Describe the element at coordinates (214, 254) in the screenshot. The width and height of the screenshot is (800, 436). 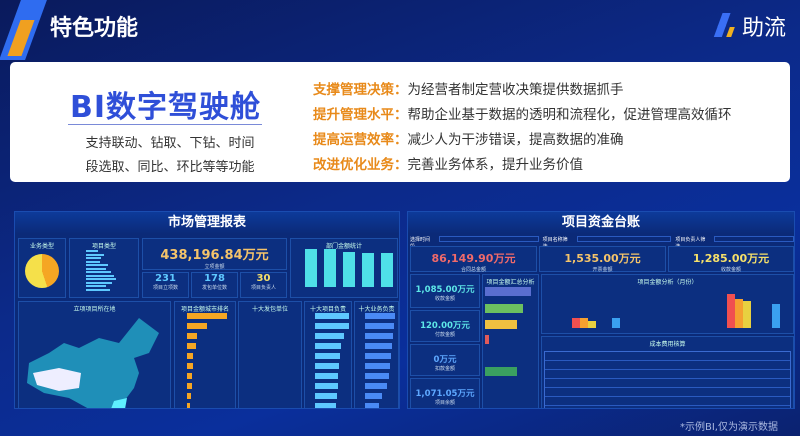
I see `total-panel: 438,196.84万元 立项金额` at that location.